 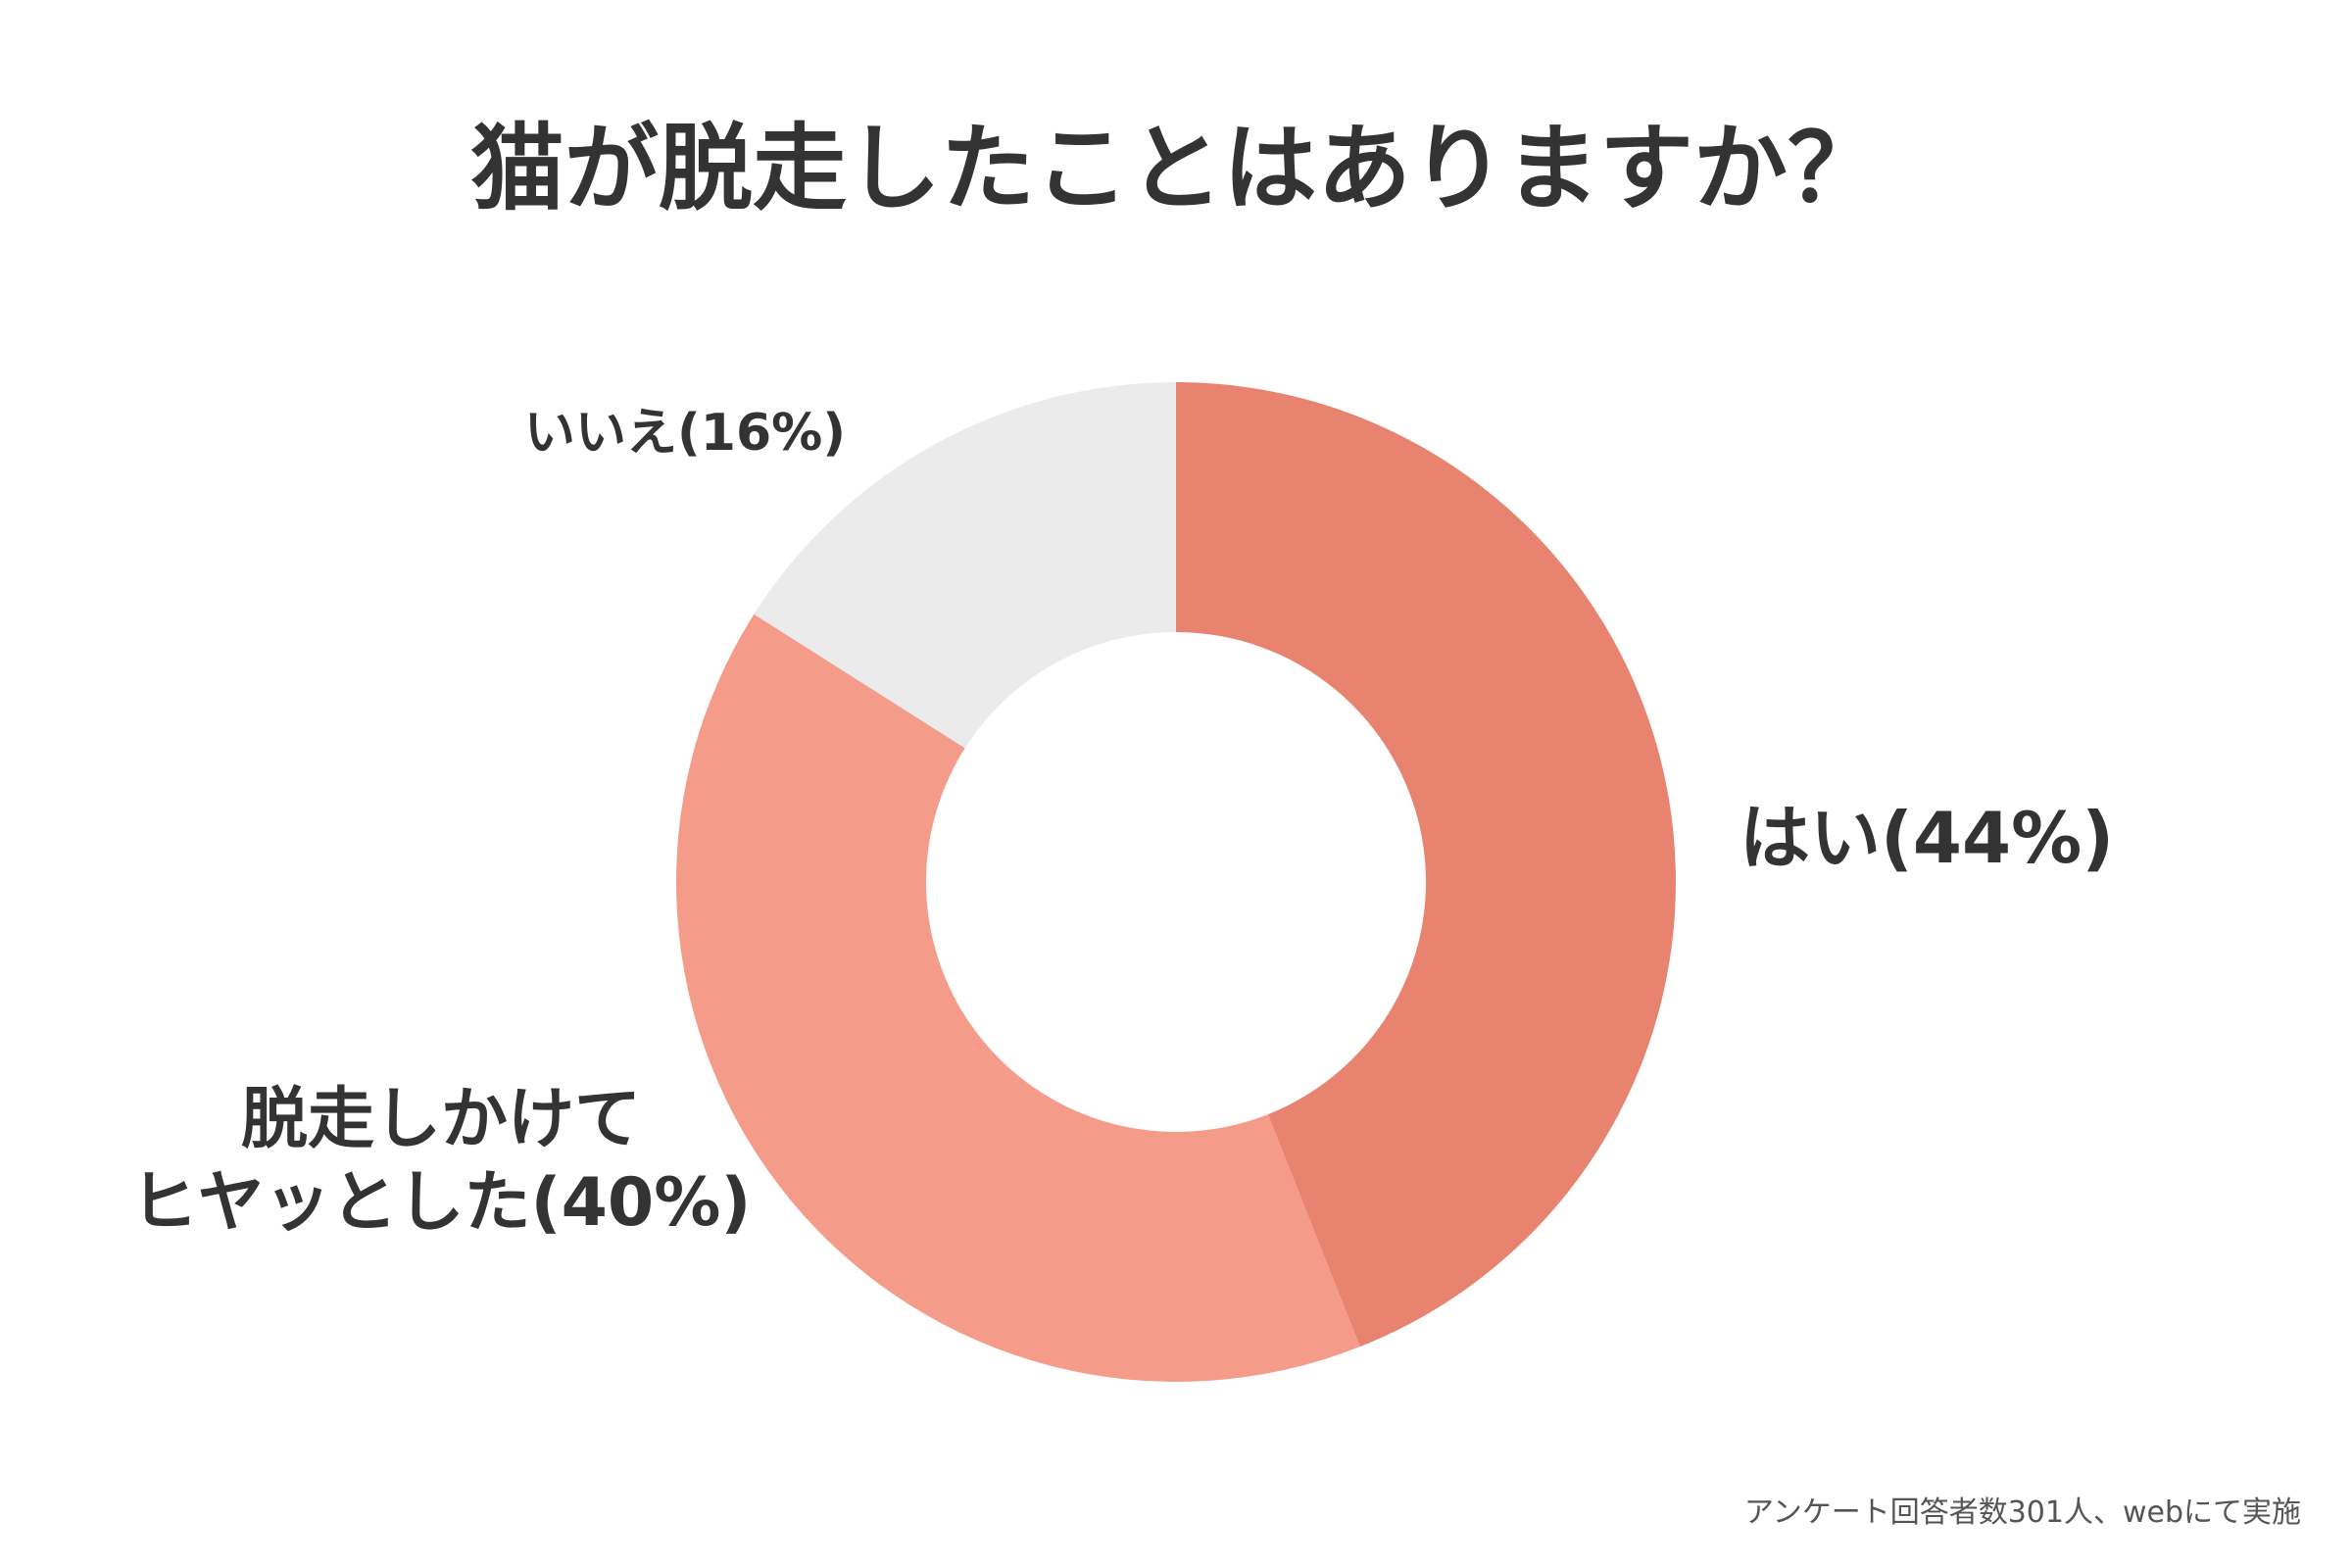 I want to click on slice-label-almost-escaped-line1: 脱走しかけて, so click(x=440, y=1119).